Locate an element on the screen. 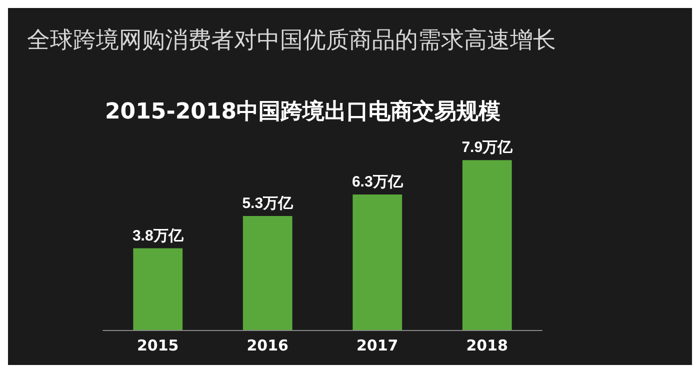 This screenshot has height=373, width=700. data-label: 6.3万亿 is located at coordinates (378, 182).